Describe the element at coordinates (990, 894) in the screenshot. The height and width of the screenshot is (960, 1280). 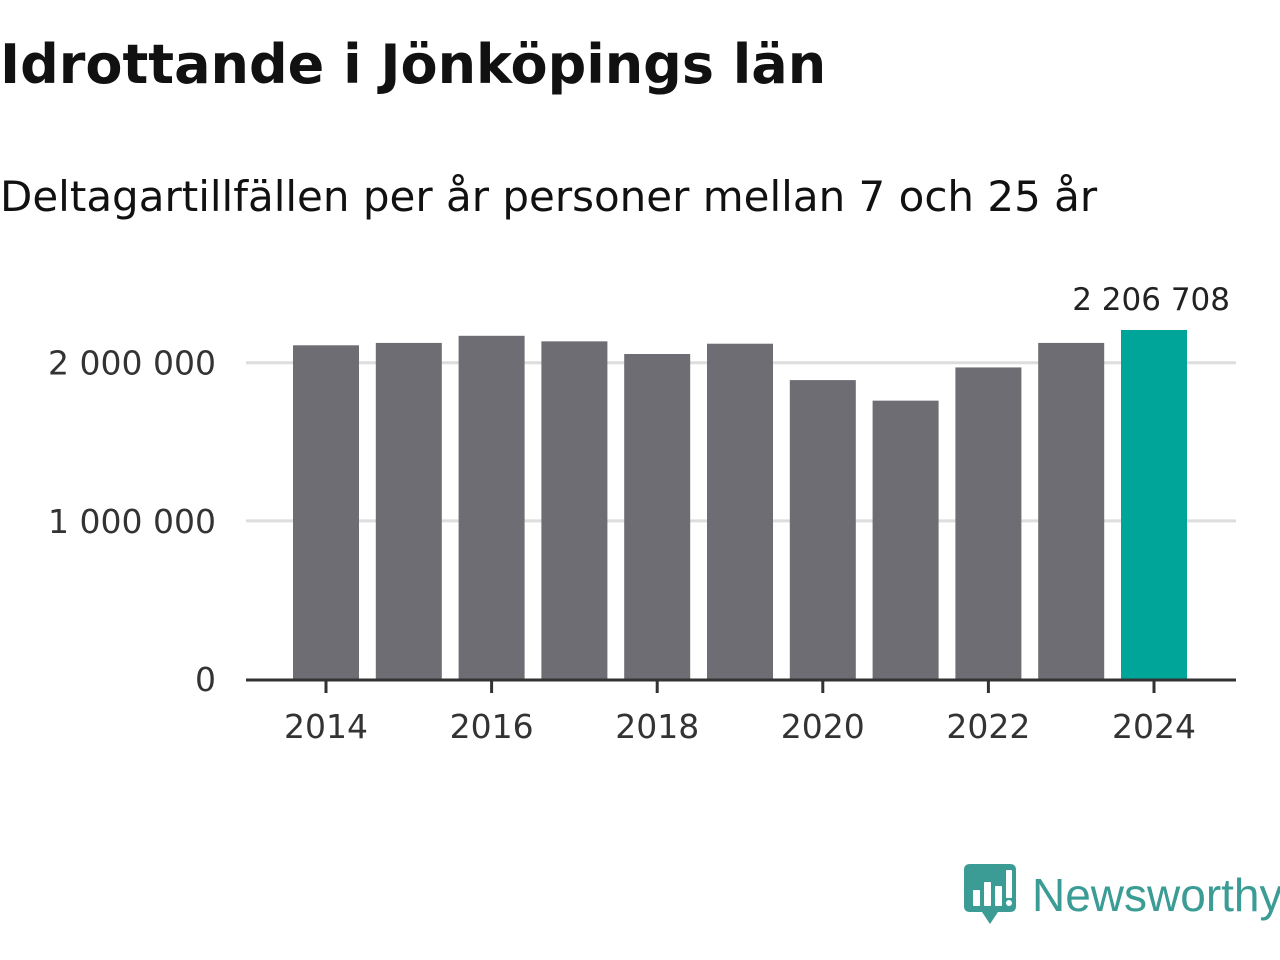
I see `newsworthy-logo-icon` at that location.